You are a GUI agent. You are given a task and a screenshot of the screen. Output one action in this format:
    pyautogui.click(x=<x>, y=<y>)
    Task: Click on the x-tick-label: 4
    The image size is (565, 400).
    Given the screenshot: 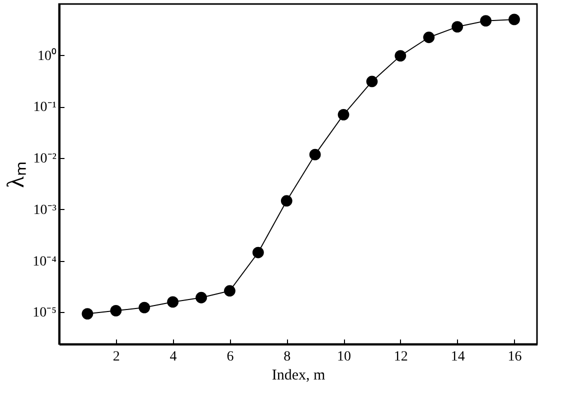 What is the action you would take?
    pyautogui.click(x=173, y=357)
    